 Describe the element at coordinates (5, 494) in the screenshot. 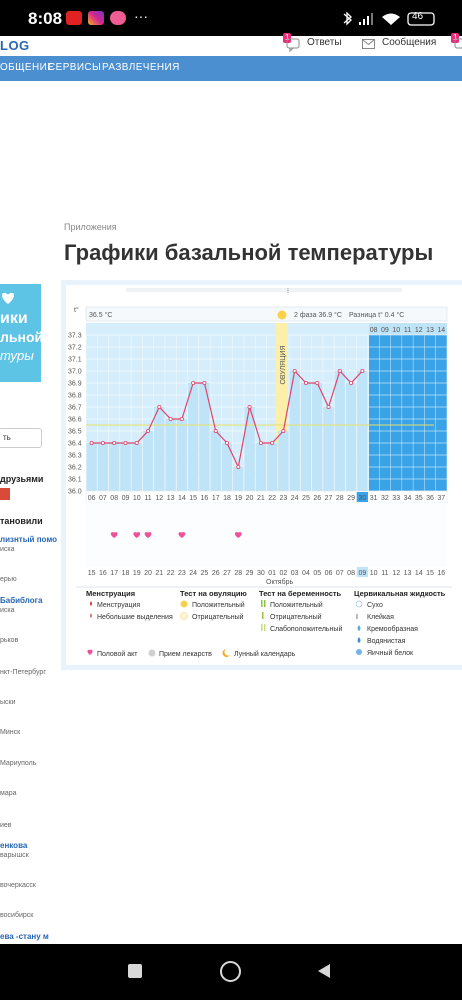

I see `google-plus-icon` at that location.